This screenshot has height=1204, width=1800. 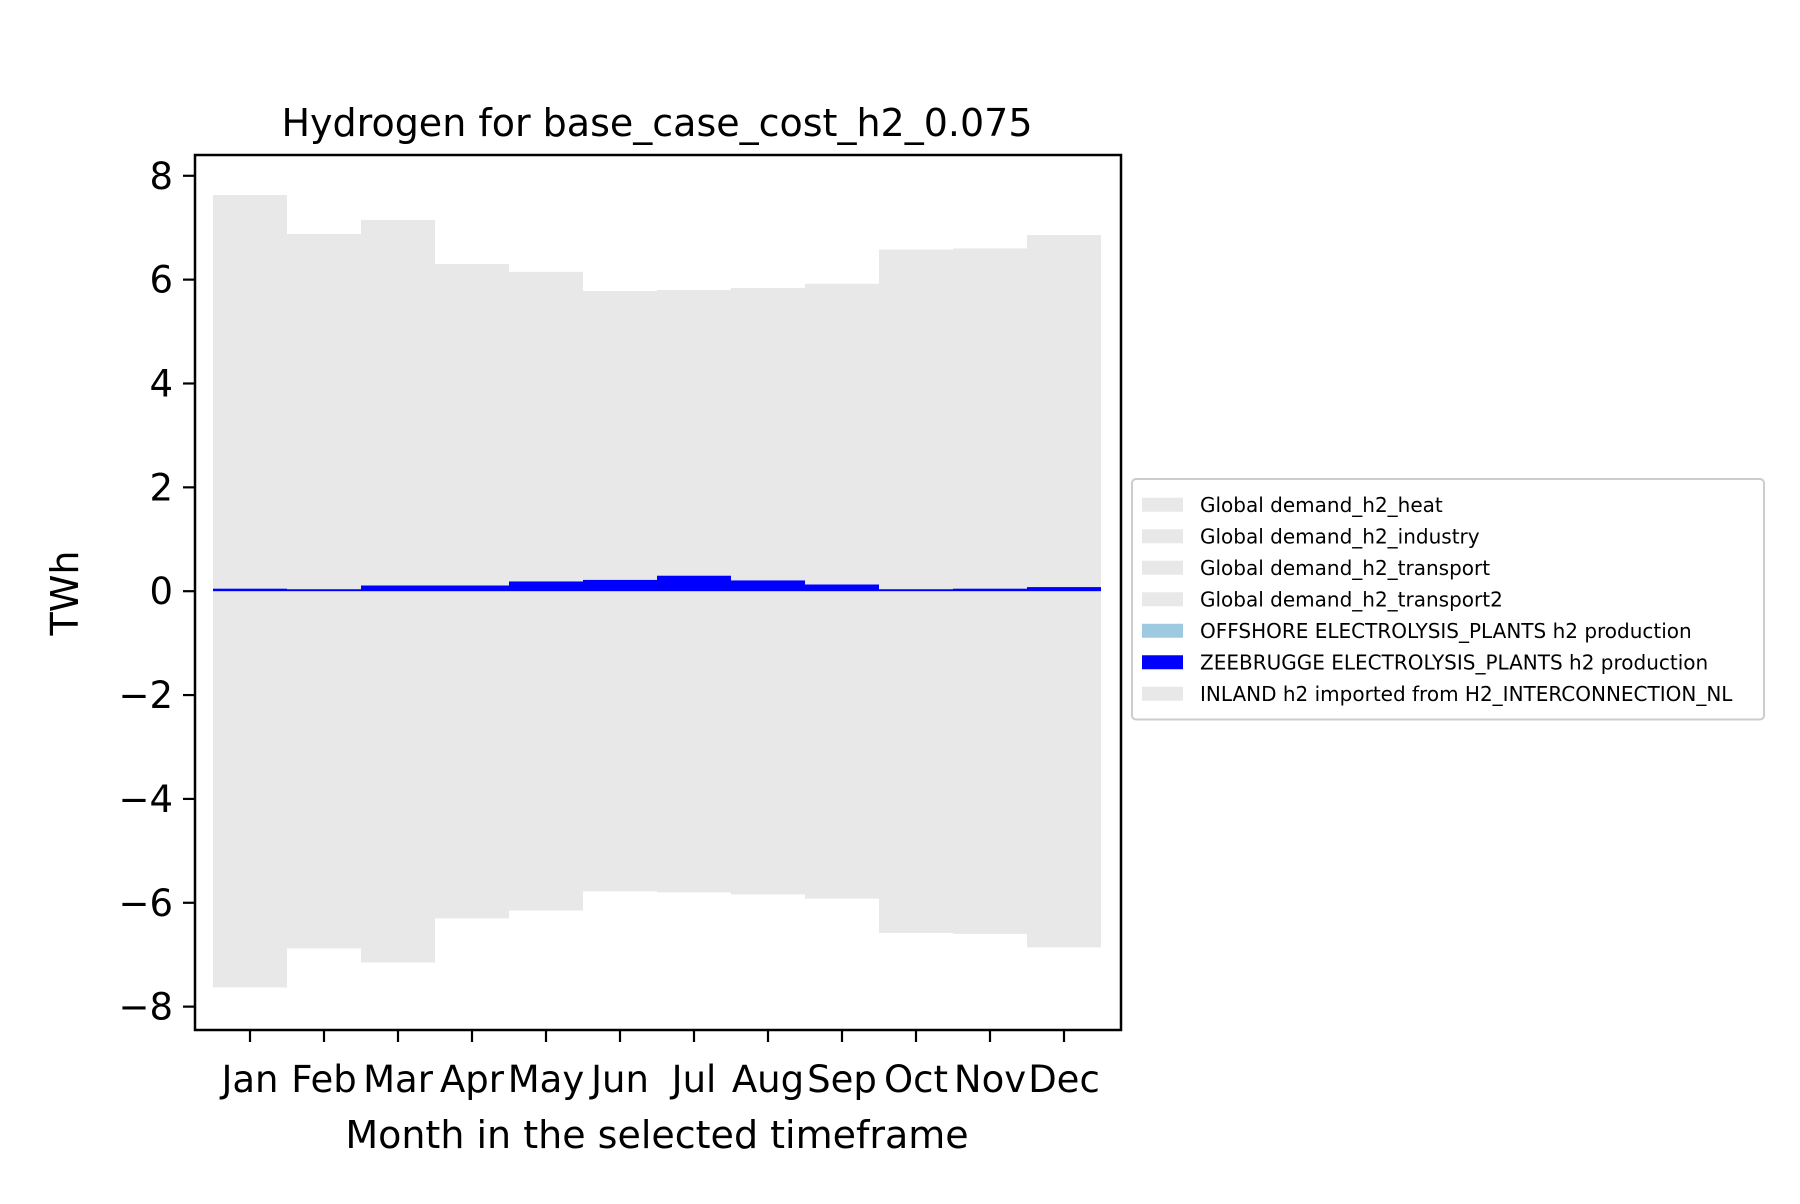 I want to click on y-tick-label-0: 8, so click(x=161, y=176).